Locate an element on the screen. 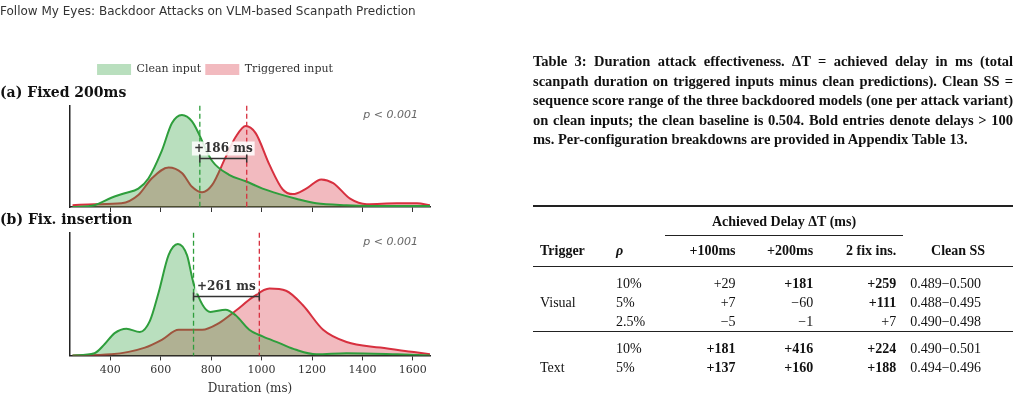 The width and height of the screenshot is (1023, 402). x-tick-label: 1600 is located at coordinates (412, 369).